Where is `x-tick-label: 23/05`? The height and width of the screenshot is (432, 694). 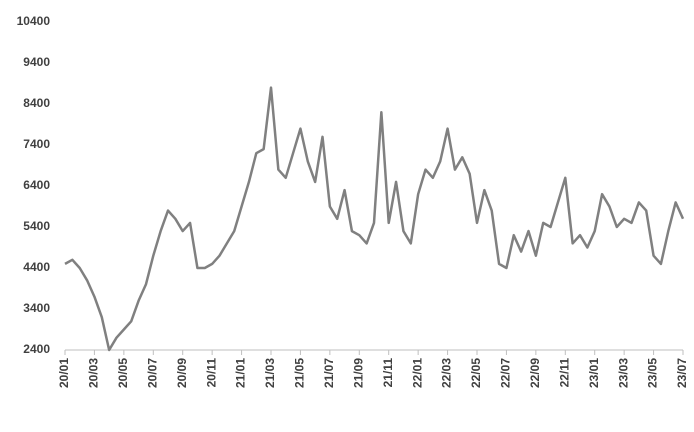 x-tick-label: 23/05 is located at coordinates (653, 373).